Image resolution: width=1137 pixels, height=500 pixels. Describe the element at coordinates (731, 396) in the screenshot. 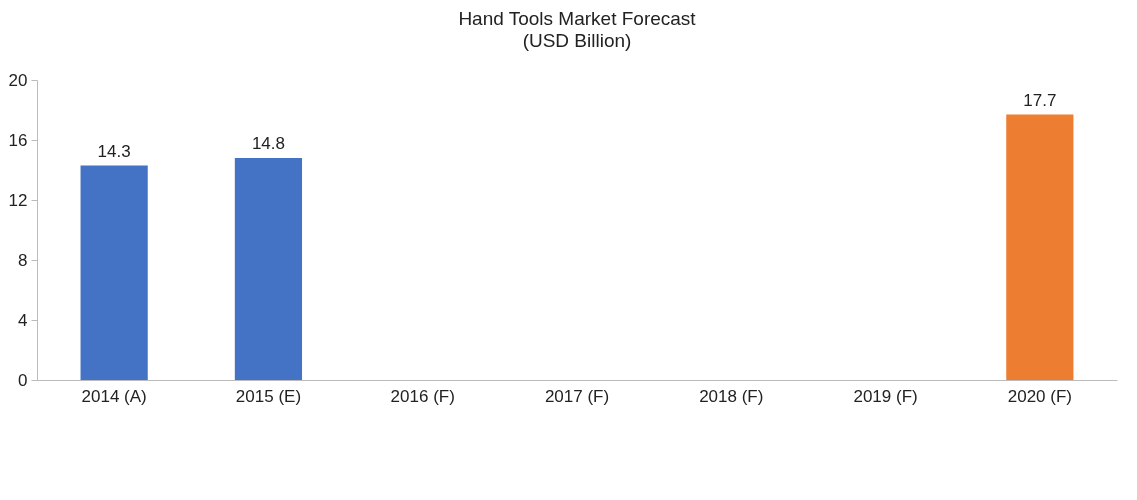

I see `x-tick-label: 2018 (F)` at that location.